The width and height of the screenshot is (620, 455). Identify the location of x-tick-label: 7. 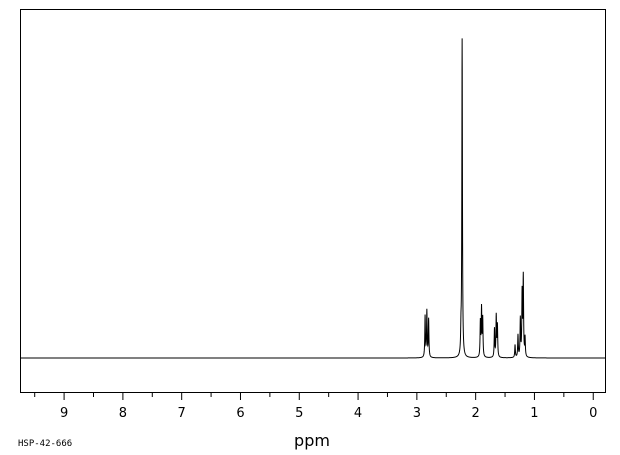
(182, 413).